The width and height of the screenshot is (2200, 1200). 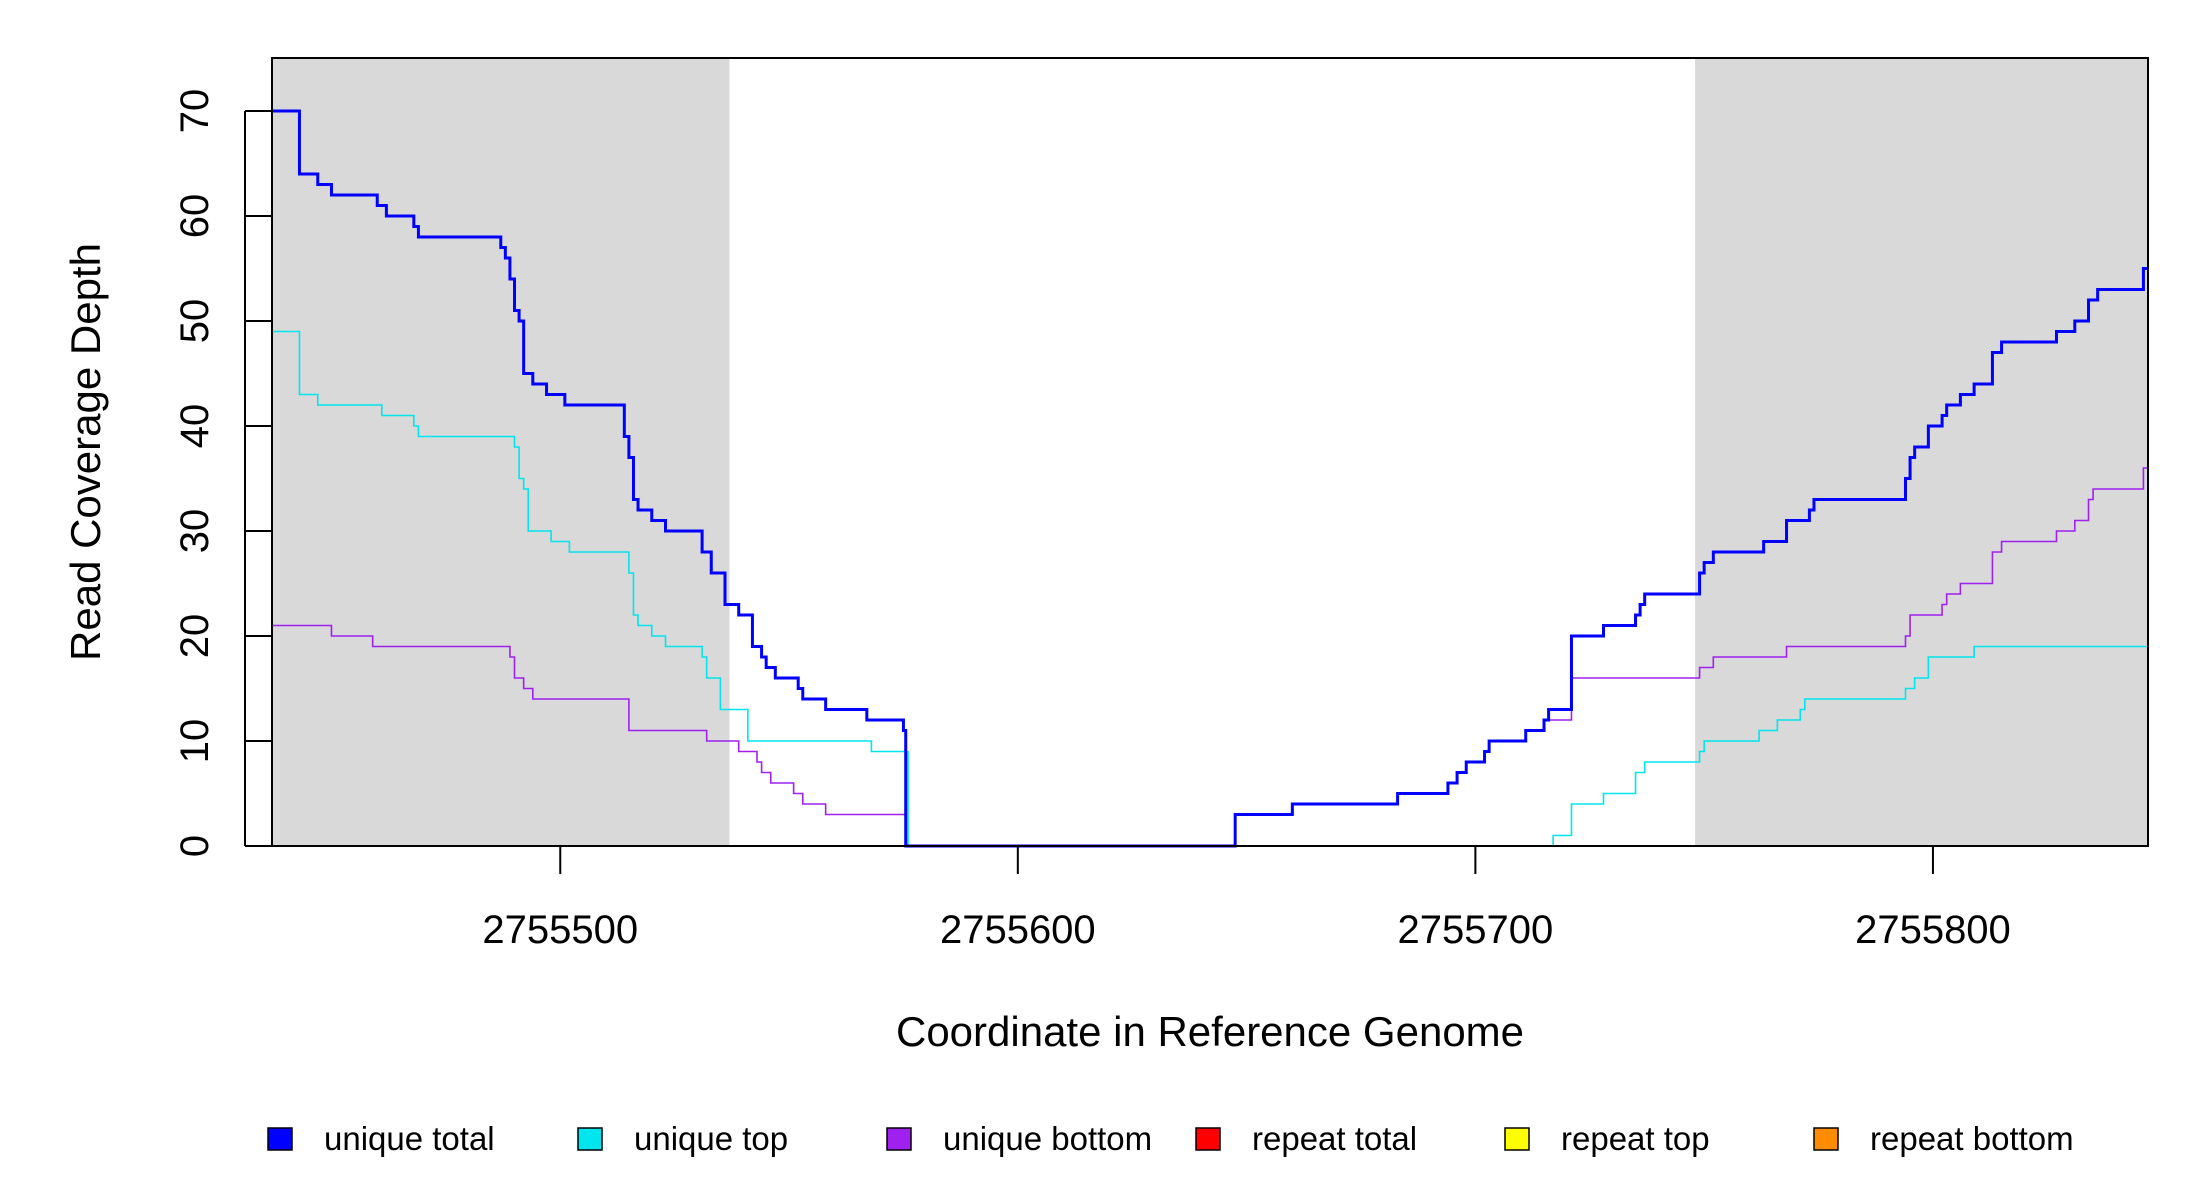 What do you see at coordinates (195, 531) in the screenshot?
I see `y-tick-label: 30` at bounding box center [195, 531].